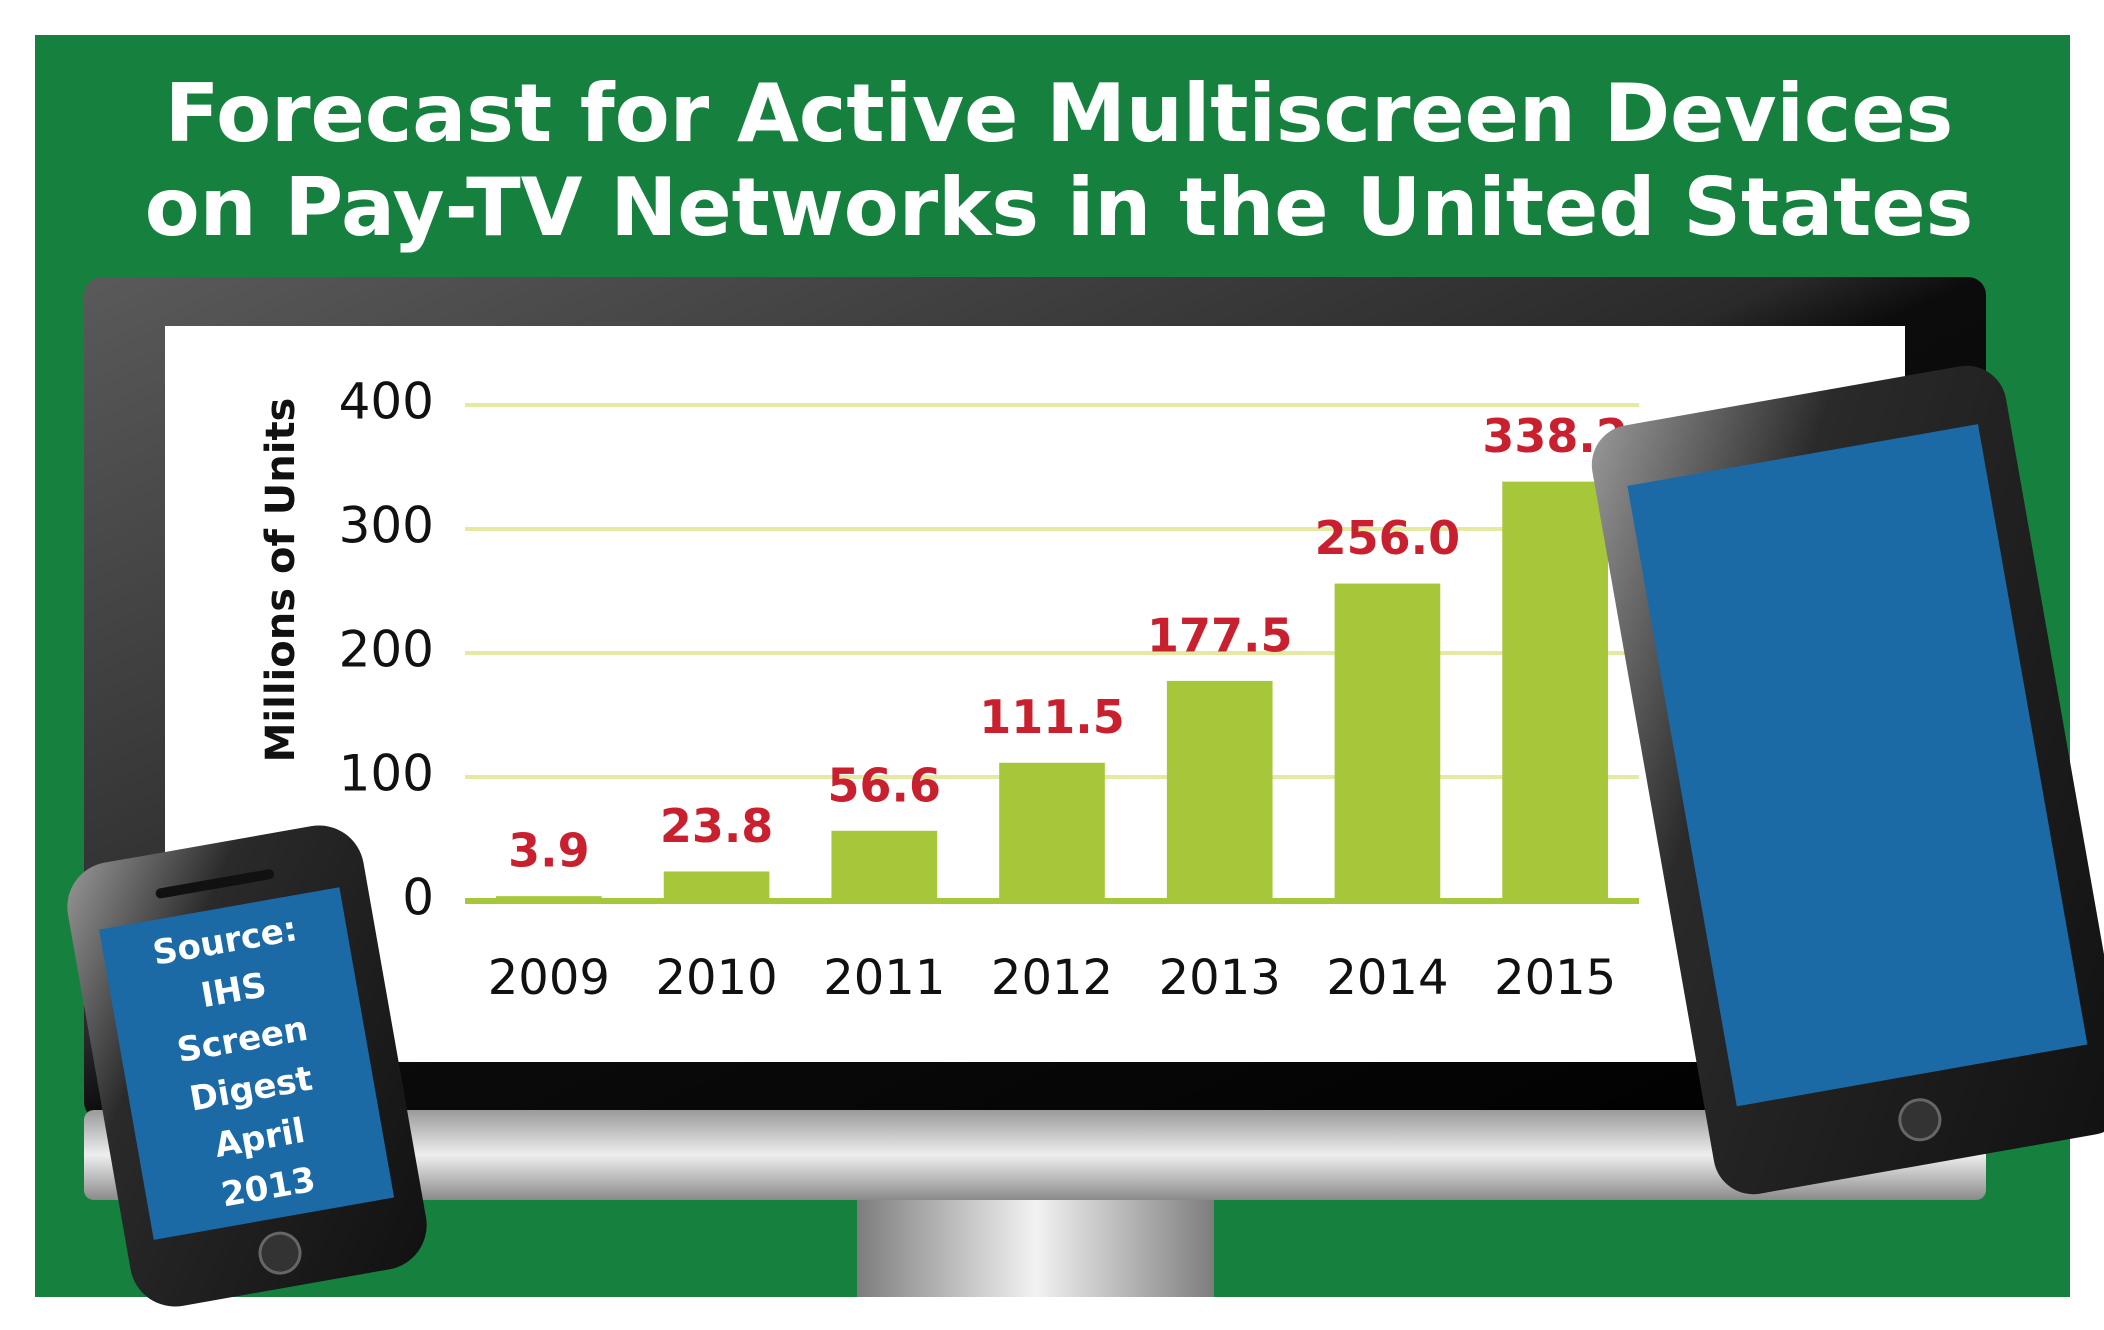  I want to click on x-tick-label: 2012, so click(1052, 978).